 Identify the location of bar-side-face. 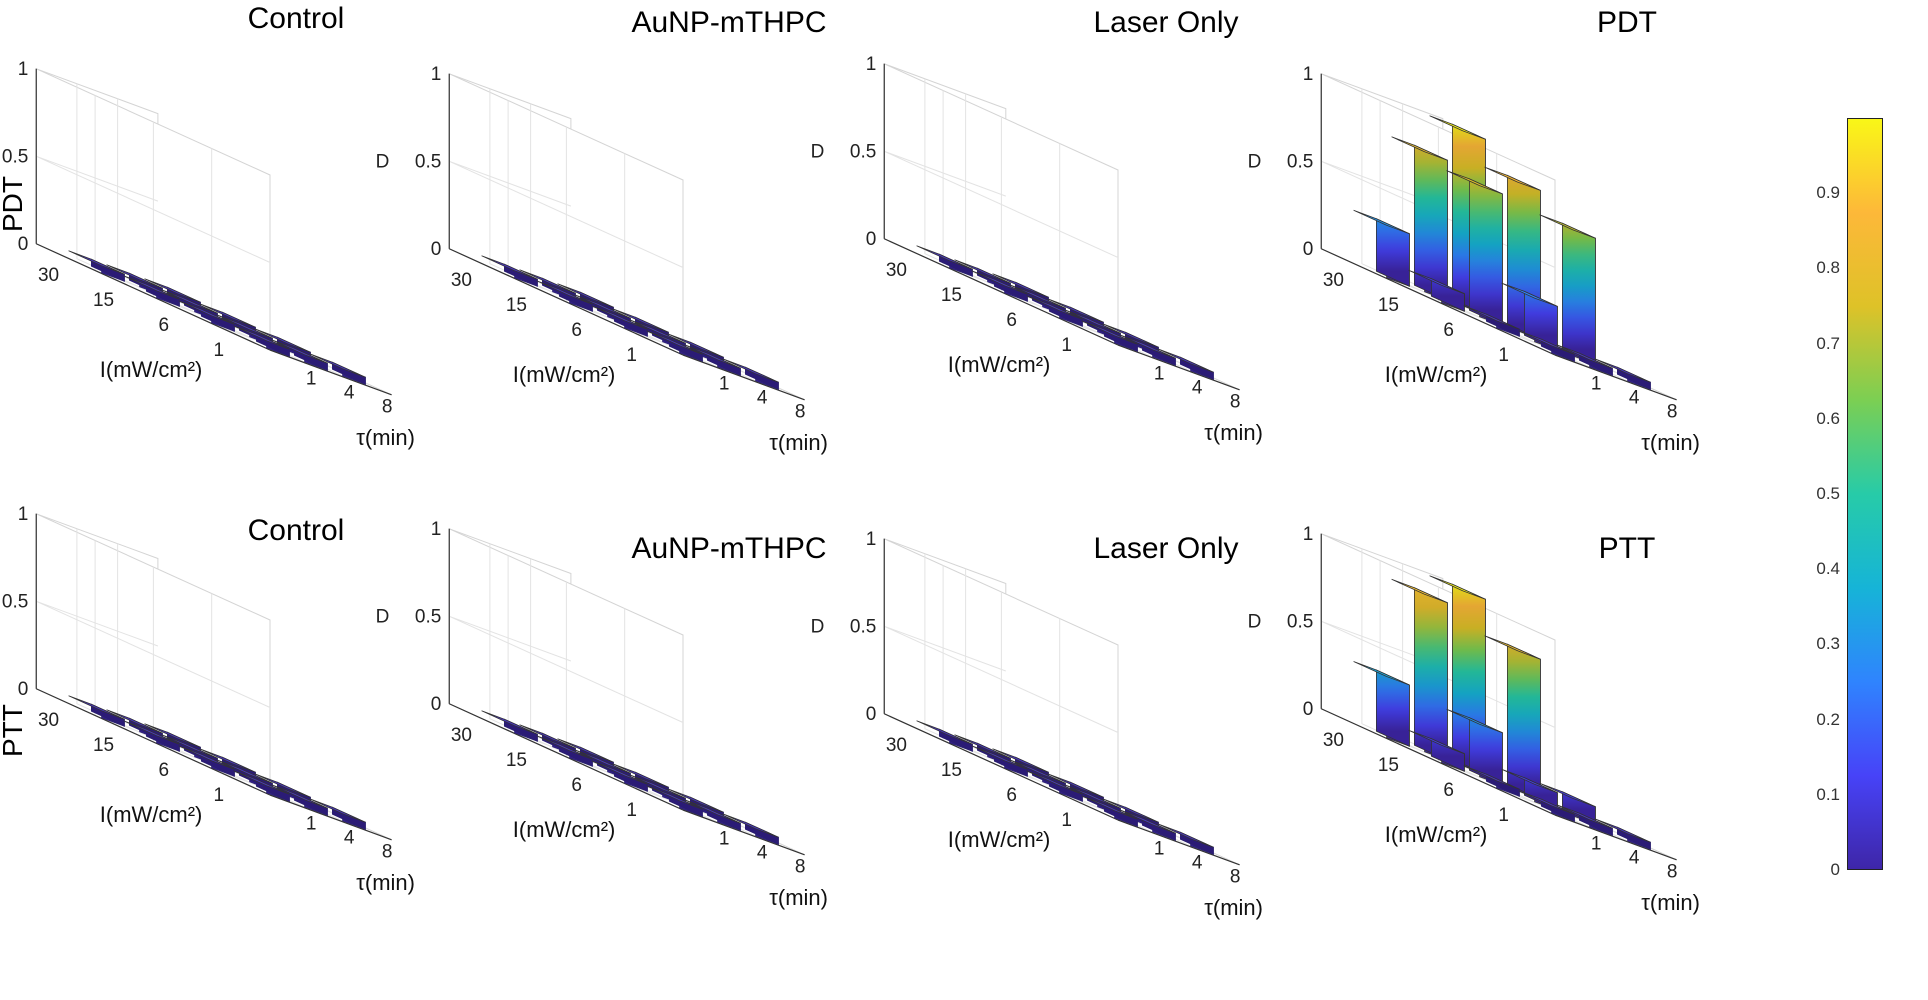
(1524, 721).